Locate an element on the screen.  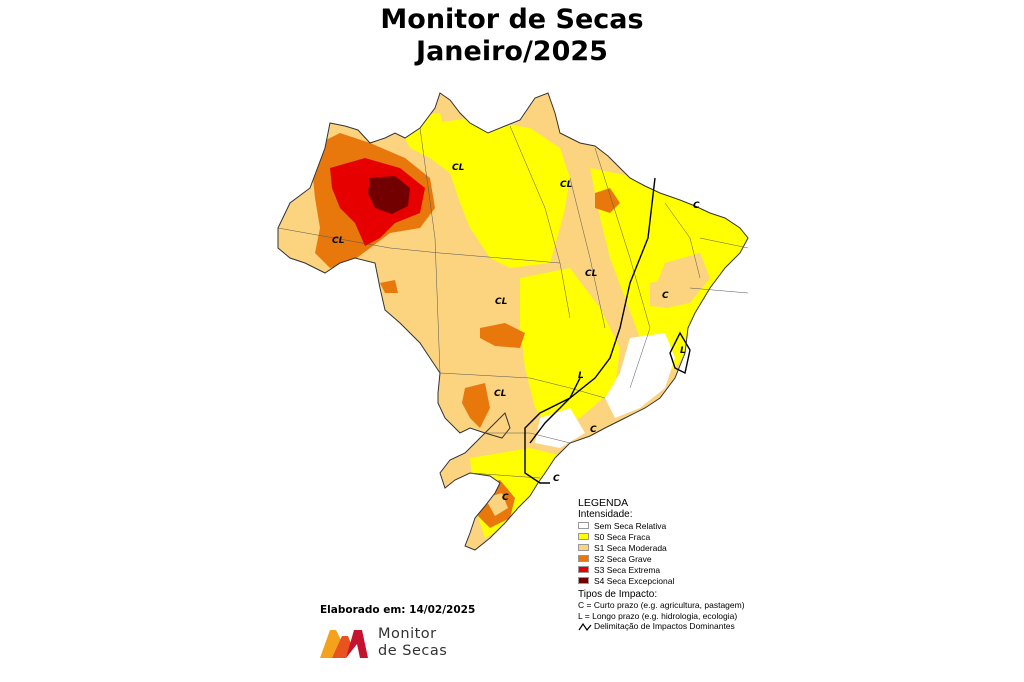
legend-item-label: S2 Seca Grave is located at coordinates (623, 558).